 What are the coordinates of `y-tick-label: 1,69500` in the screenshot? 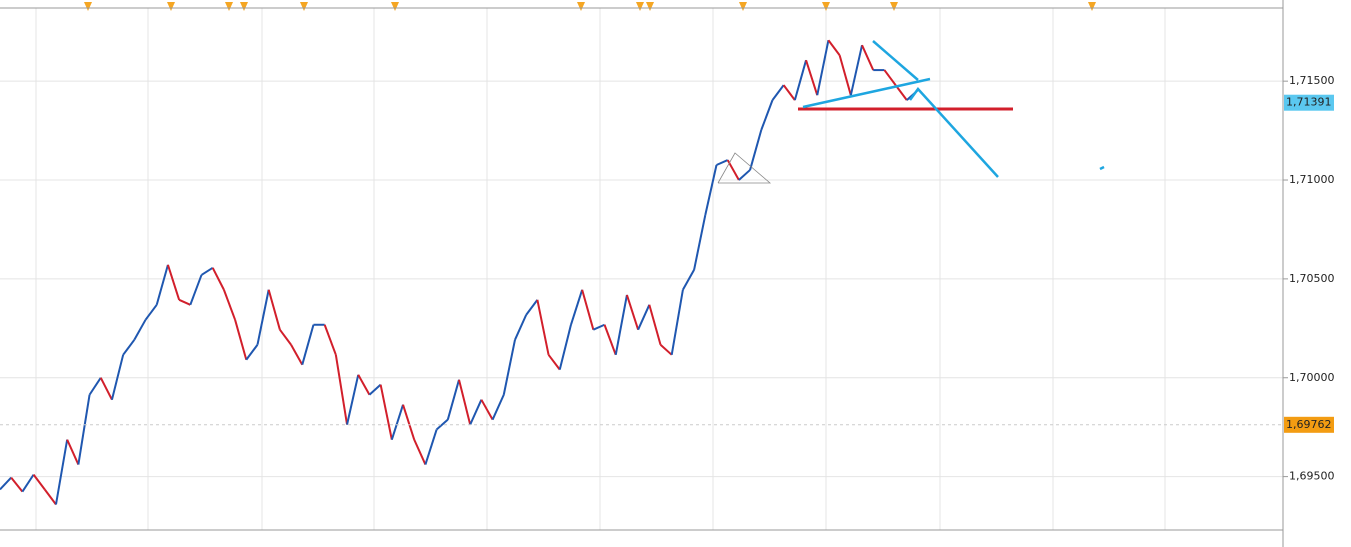 It's located at (1312, 476).